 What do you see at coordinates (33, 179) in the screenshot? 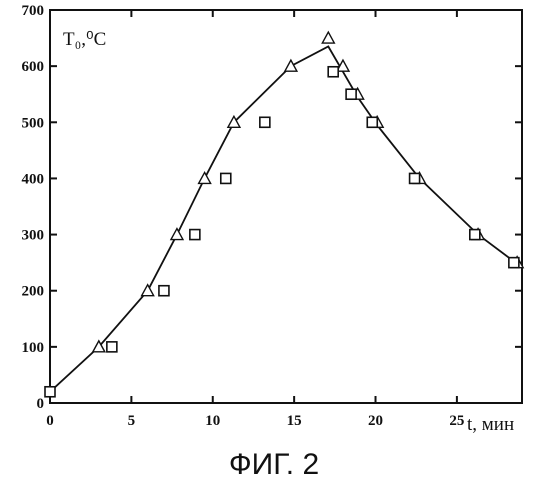
I see `y-tick-label: 400` at bounding box center [33, 179].